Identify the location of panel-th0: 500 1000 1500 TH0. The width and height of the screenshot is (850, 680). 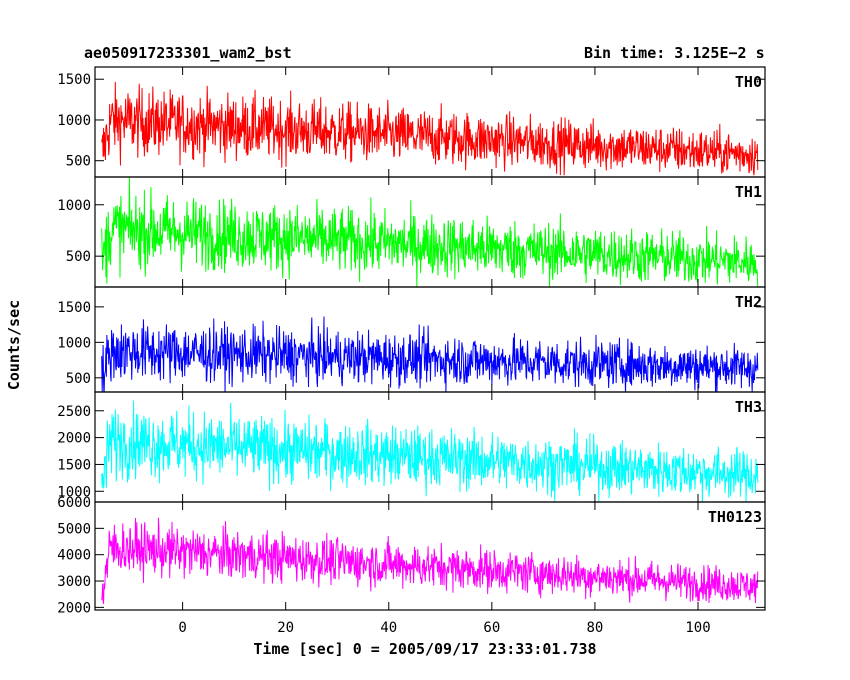
(411, 122).